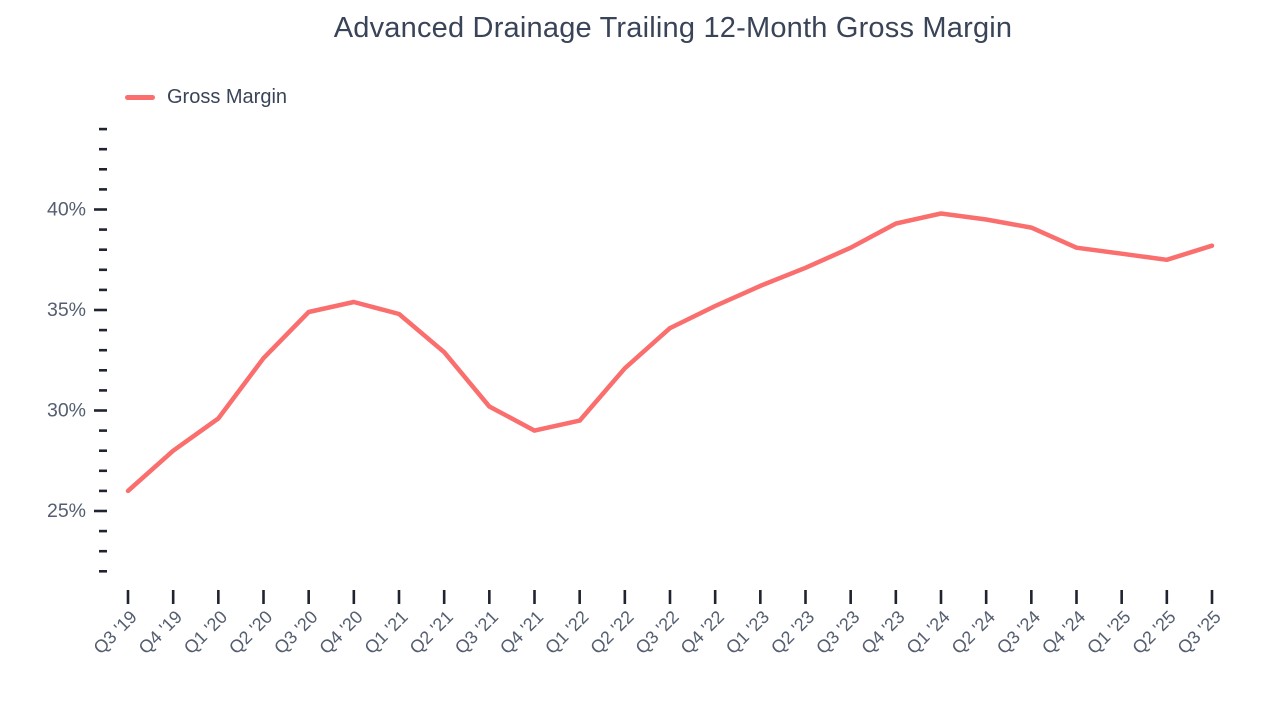 The image size is (1280, 720). Describe the element at coordinates (1063, 632) in the screenshot. I see `x-axis-label: Q4 '24` at that location.